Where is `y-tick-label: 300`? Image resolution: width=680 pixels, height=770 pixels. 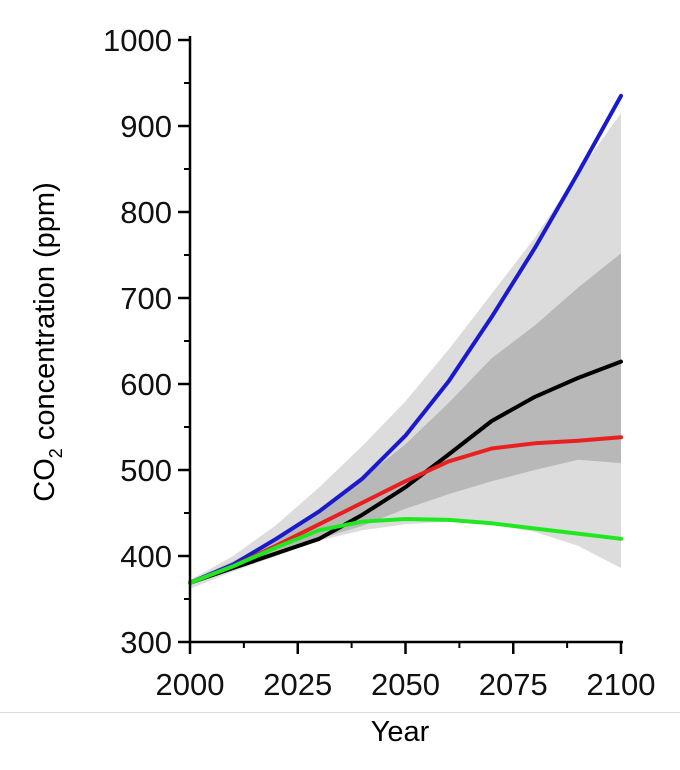
y-tick-label: 300 is located at coordinates (146, 642).